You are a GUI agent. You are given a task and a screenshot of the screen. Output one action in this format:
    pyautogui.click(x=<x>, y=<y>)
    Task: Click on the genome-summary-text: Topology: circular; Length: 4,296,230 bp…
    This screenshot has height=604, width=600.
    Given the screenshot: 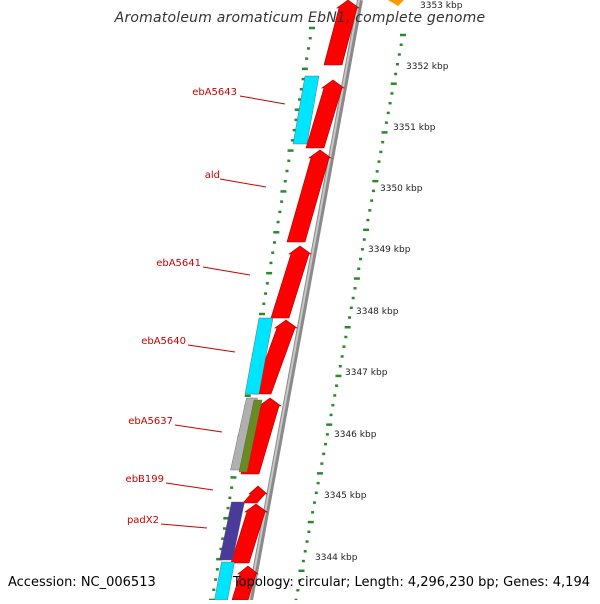 What is the action you would take?
    pyautogui.click(x=411, y=582)
    